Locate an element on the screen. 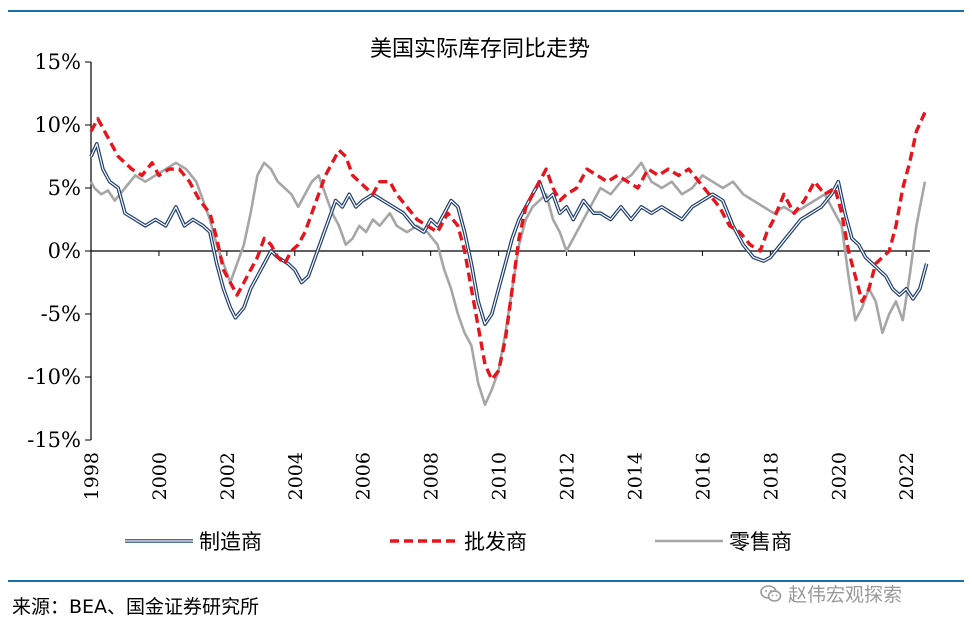 This screenshot has width=972, height=632. x-tick-label: 2012 is located at coordinates (568, 476).